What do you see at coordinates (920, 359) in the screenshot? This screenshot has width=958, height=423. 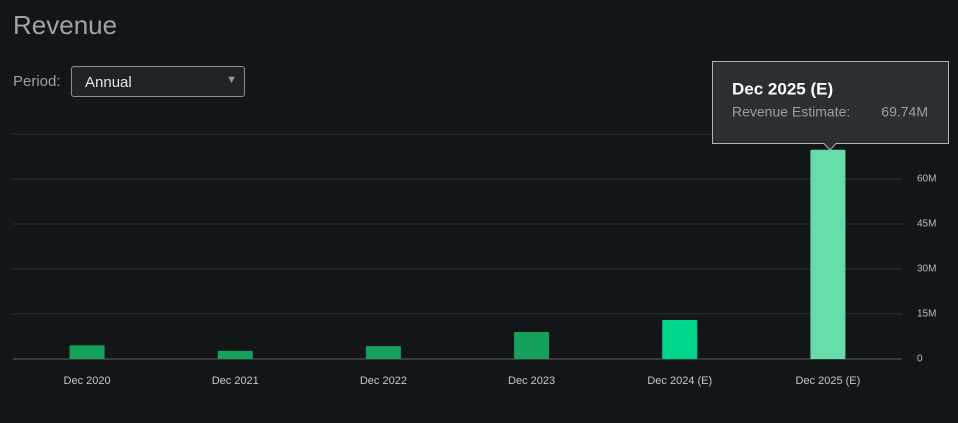 I see `y-tick-label: 0` at bounding box center [920, 359].